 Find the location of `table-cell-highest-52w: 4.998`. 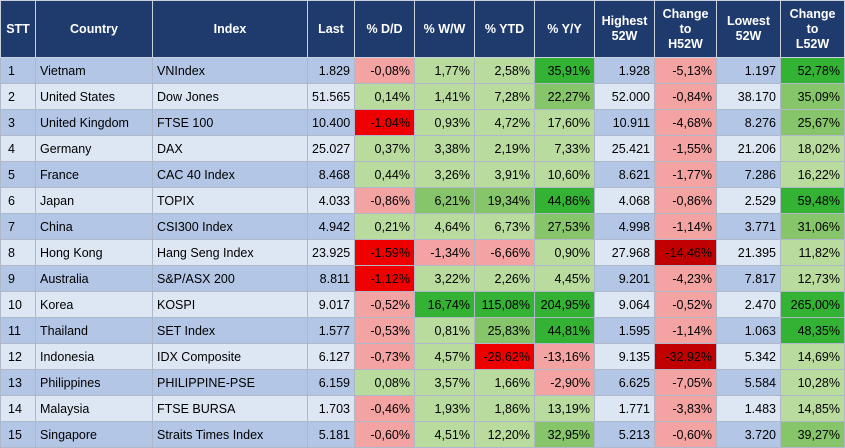

table-cell-highest-52w: 4.998 is located at coordinates (624, 226).